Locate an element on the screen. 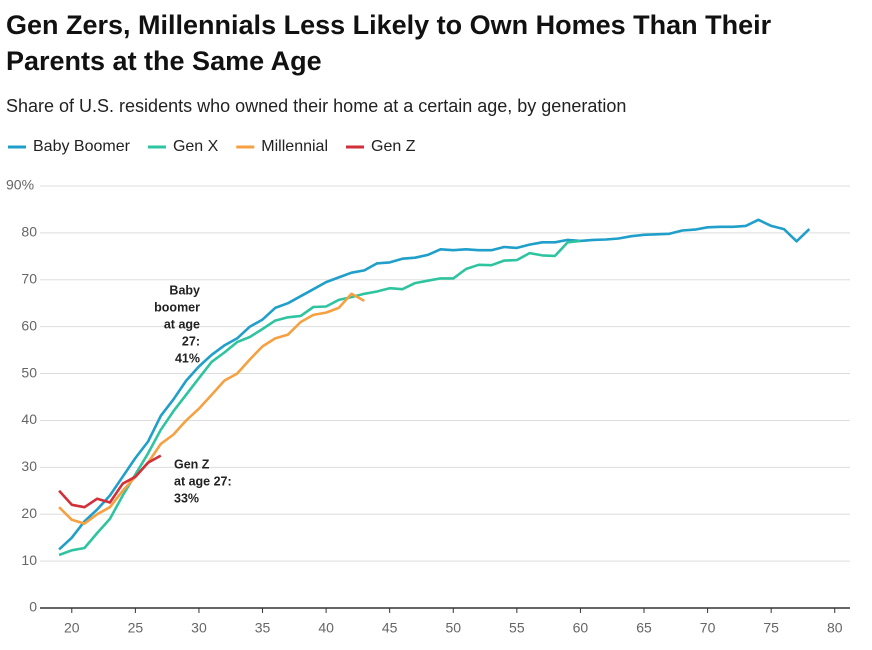 The image size is (872, 650). x-tick-label: 50 is located at coordinates (453, 628).